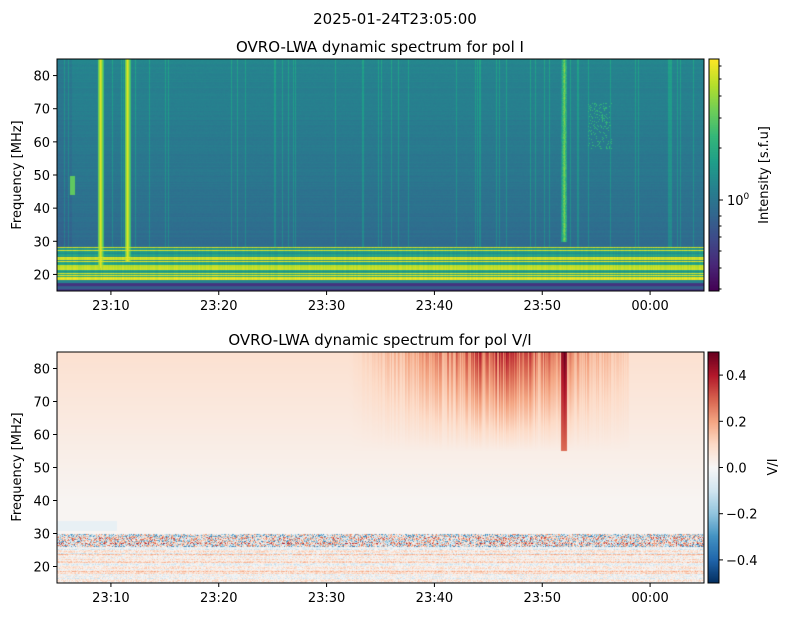 The image size is (789, 617). I want to click on colorbar-tick-label: 0.0, so click(736, 469).